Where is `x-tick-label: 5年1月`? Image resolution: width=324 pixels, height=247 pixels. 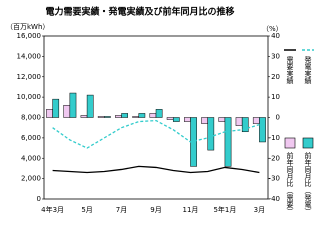 x-tick-label: 5年1月 is located at coordinates (224, 209).